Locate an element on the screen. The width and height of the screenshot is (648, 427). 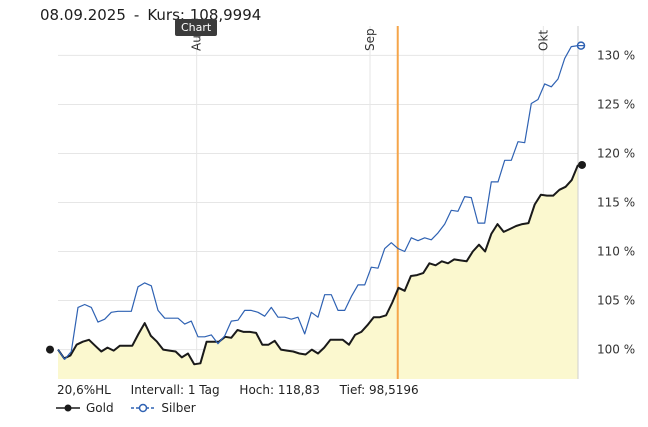
chart-header: 08.09.2025- Kurs: 108,9994 is located at coordinates (150, 15).